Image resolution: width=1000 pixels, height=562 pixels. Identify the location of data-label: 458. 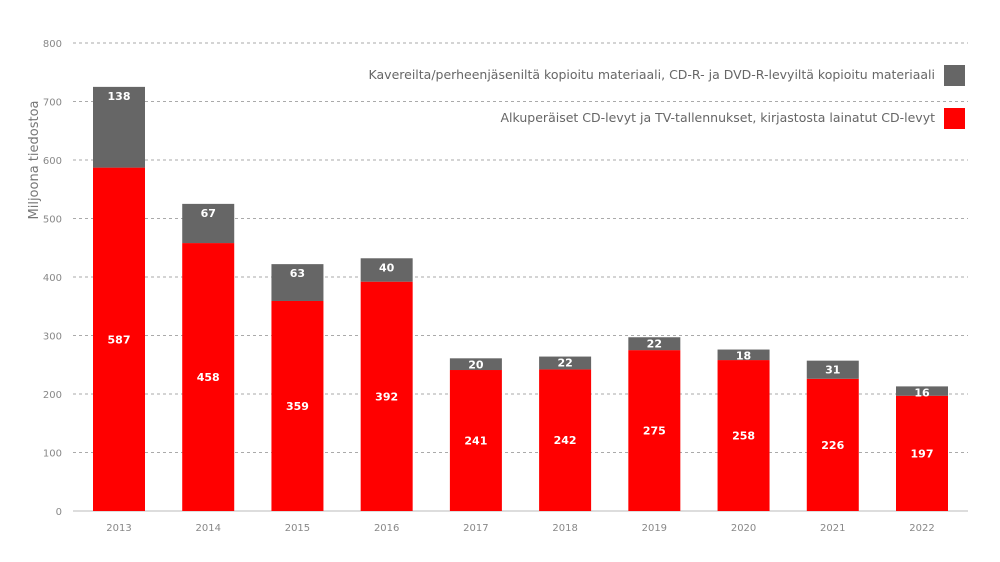
(208, 377).